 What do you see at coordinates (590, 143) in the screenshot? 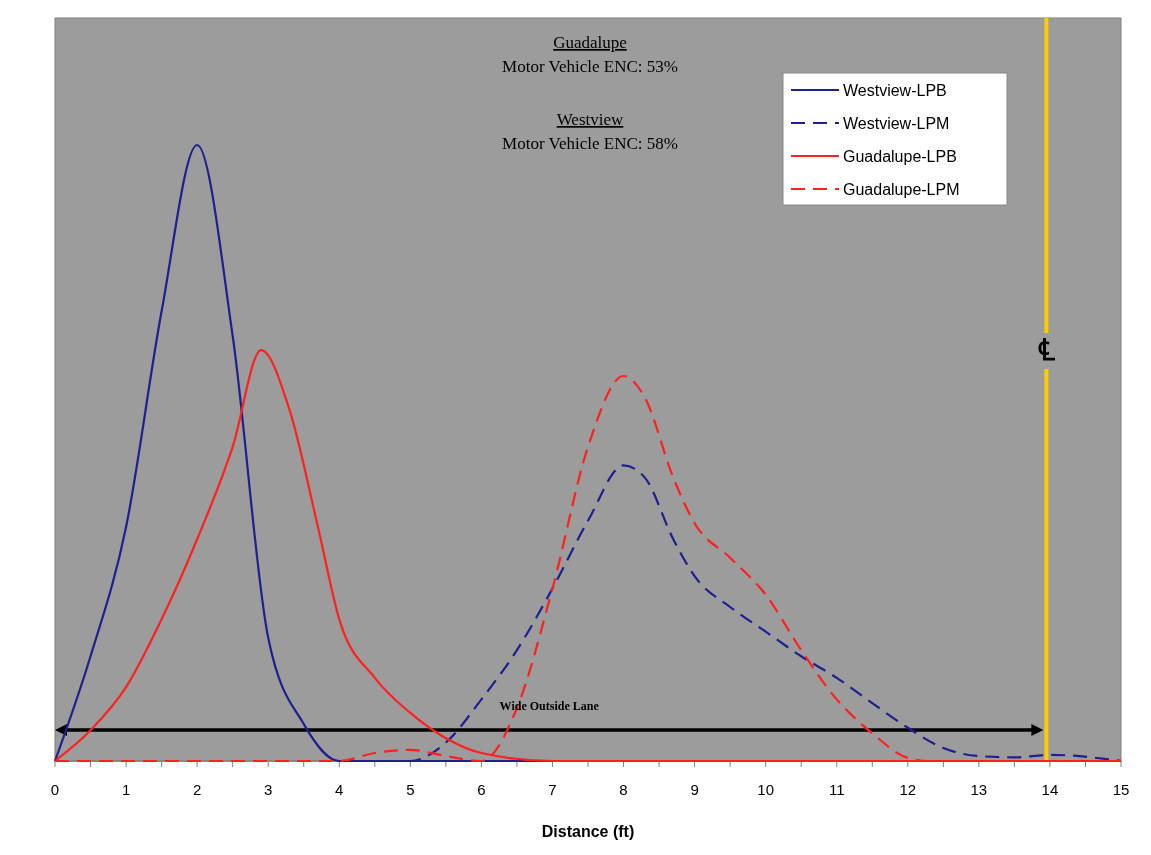
I see `annotation: Motor Vehicle ENC: 58%` at bounding box center [590, 143].